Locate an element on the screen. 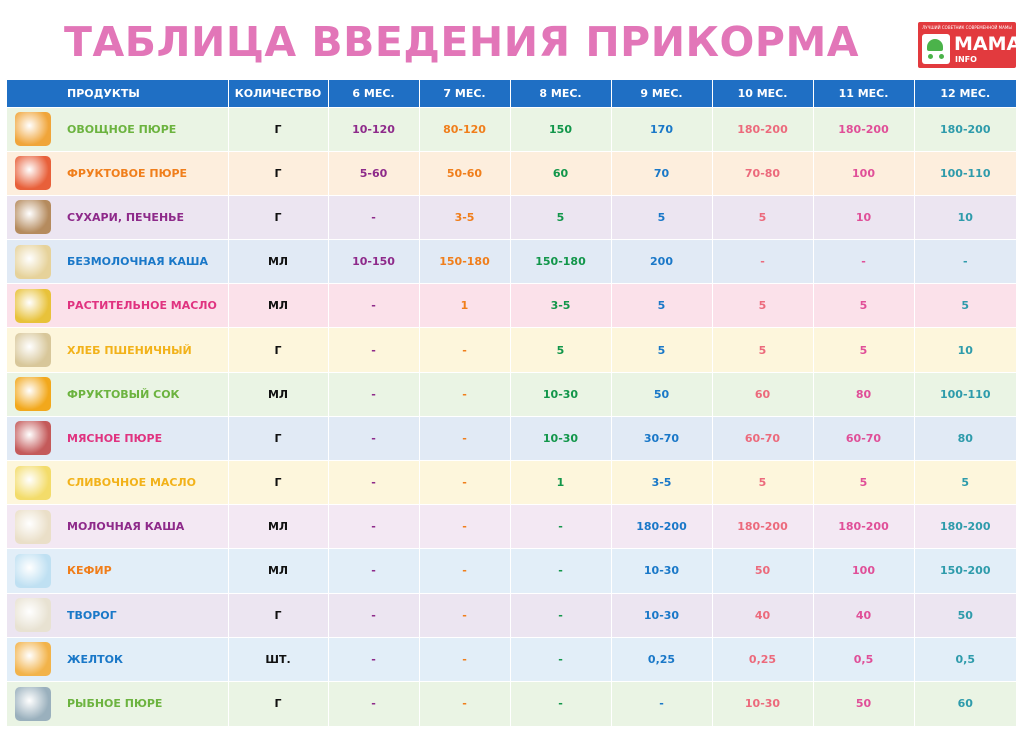  value-cell: 60 is located at coordinates (762, 394).